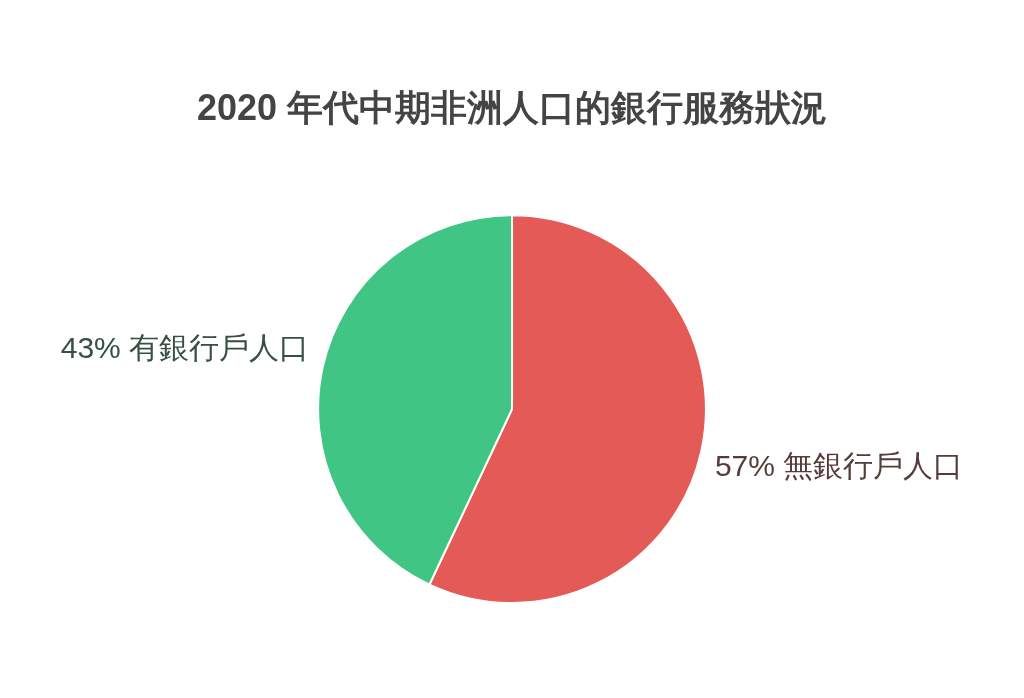  Describe the element at coordinates (512, 107) in the screenshot. I see `chart-title: 2020 年代中期非洲人口的銀行服務狀況` at that location.